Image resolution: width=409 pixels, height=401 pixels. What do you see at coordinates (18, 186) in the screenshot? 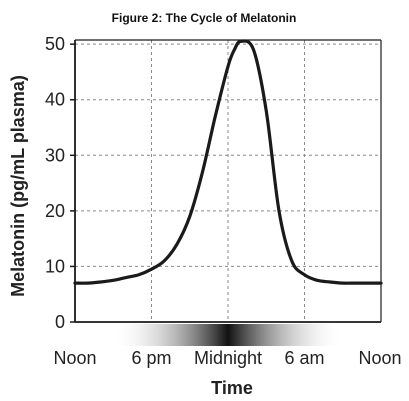
I see `y-axis-title: Melatonin (pg/mL plasma)` at bounding box center [18, 186].